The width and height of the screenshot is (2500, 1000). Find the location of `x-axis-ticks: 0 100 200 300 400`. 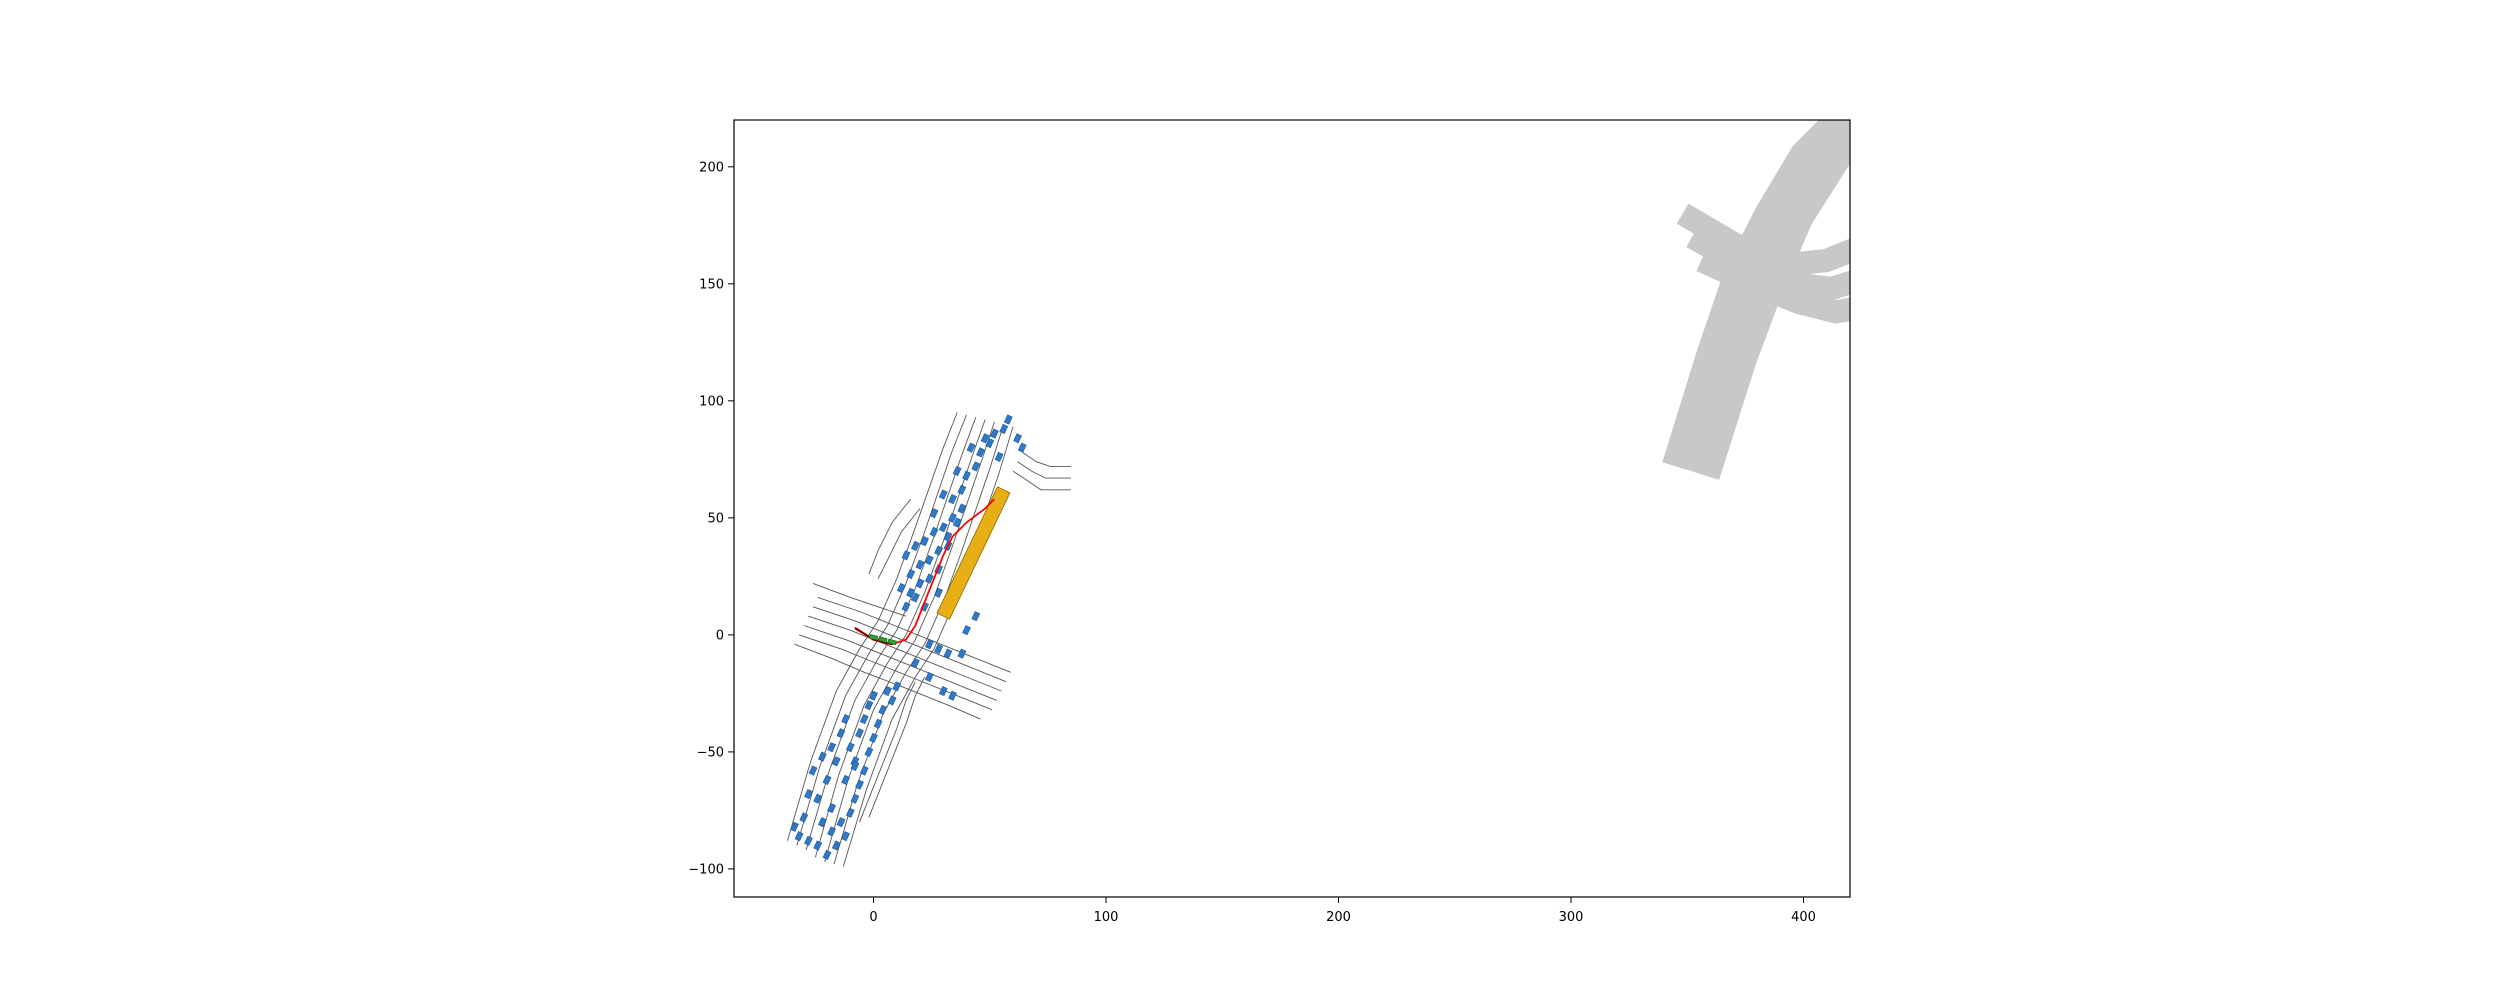

x-axis-ticks: 0 100 200 300 400 is located at coordinates (1342, 911).